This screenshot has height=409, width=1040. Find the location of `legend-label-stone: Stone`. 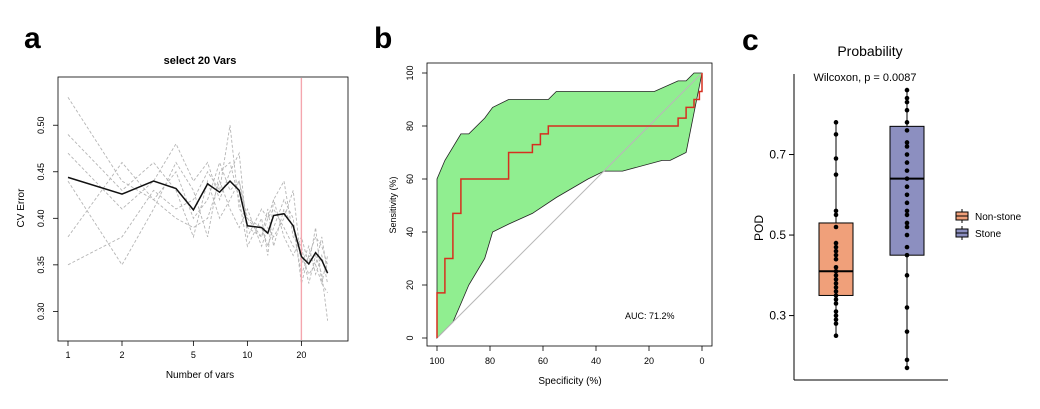

legend-label-stone: Stone is located at coordinates (988, 234).